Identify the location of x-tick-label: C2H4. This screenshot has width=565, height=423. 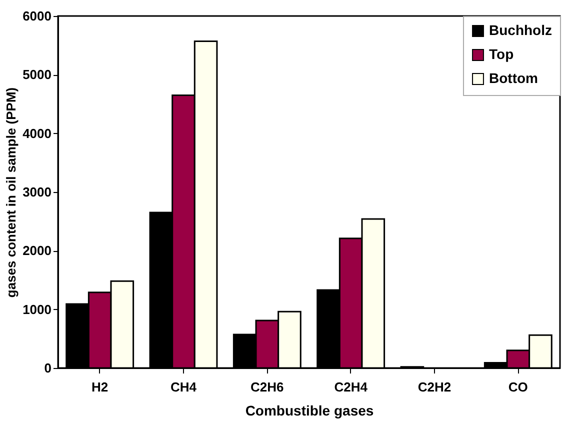
(351, 387).